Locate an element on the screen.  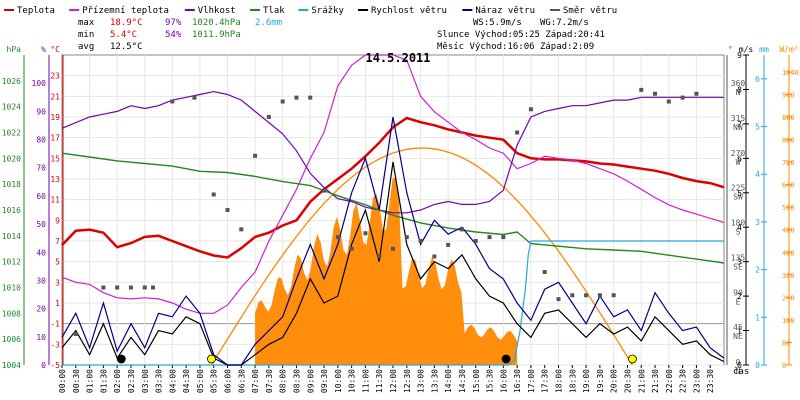
dir-tick-compass: E is located at coordinates (738, 301).